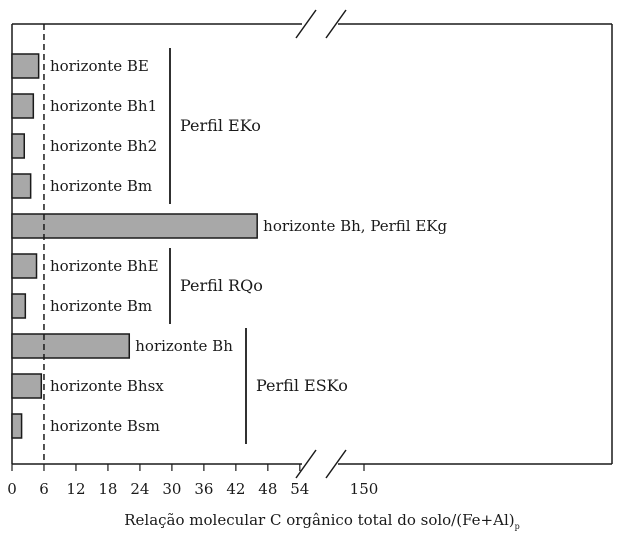 Image resolution: width=624 pixels, height=537 pixels. I want to click on x-tick-label: 36, so click(203, 489).